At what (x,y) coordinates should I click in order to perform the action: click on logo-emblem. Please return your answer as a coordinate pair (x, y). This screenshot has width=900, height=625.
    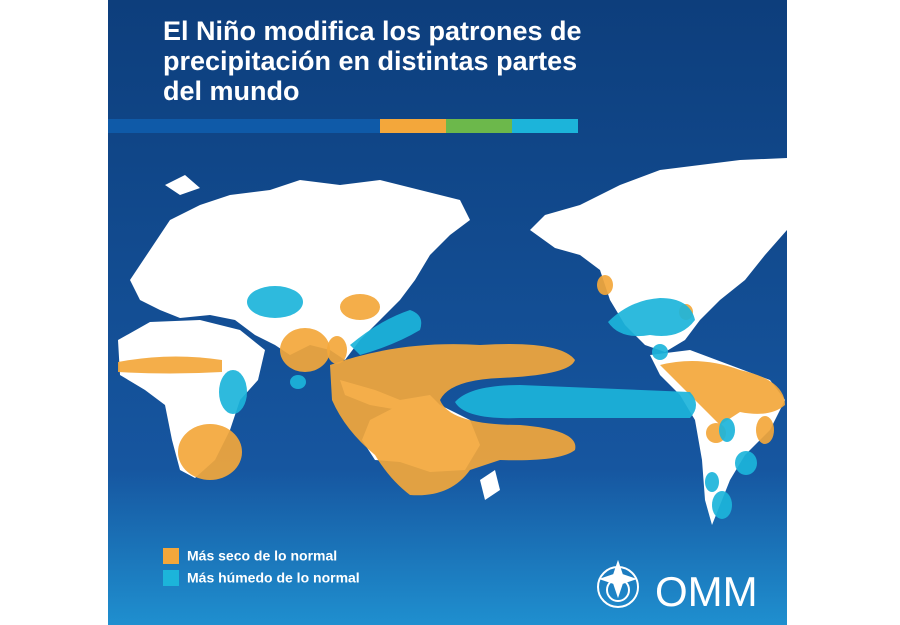
    Looking at the image, I should click on (618, 583).